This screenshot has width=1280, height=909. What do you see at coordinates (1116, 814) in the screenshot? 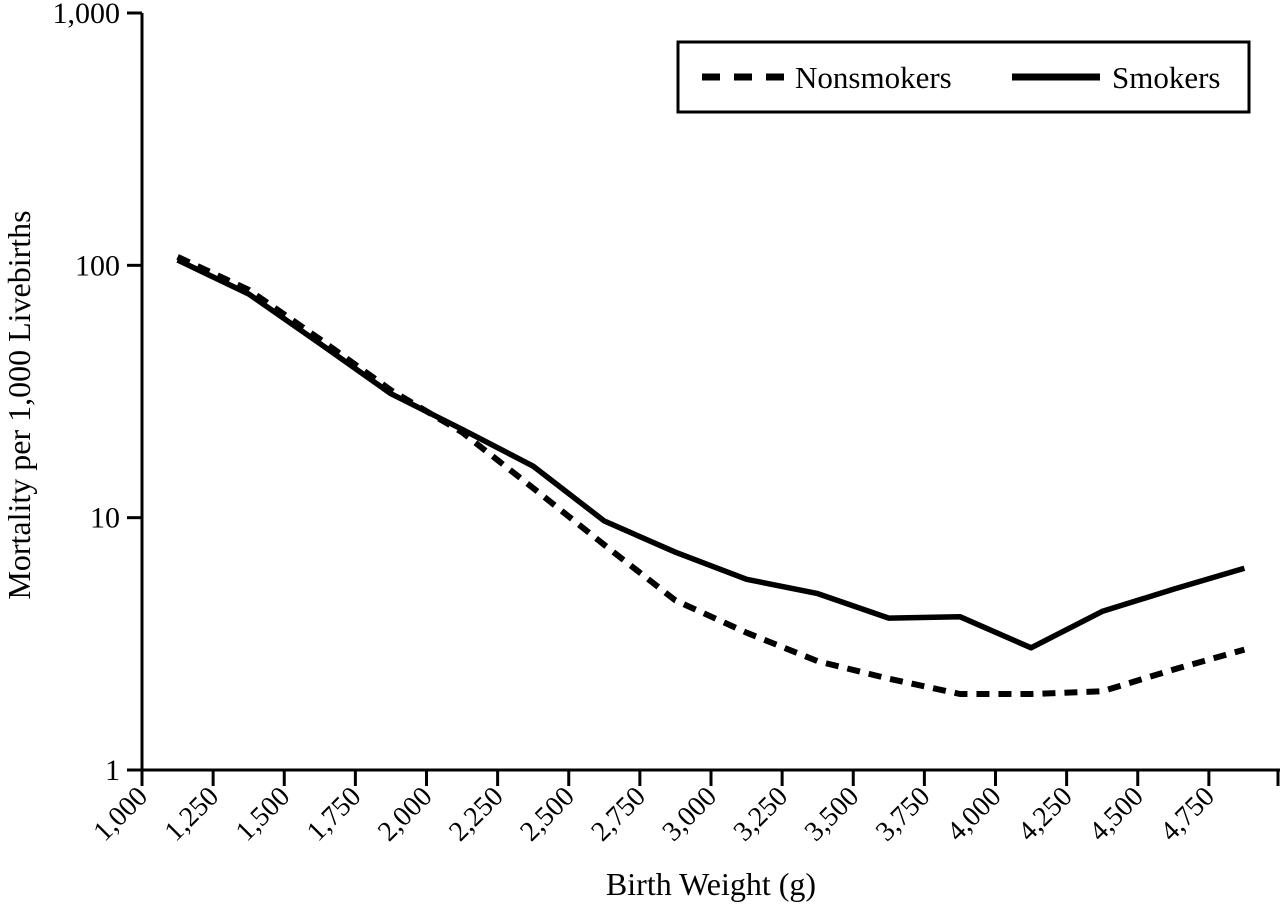
I see `x-tick-label: 4,500` at bounding box center [1116, 814].